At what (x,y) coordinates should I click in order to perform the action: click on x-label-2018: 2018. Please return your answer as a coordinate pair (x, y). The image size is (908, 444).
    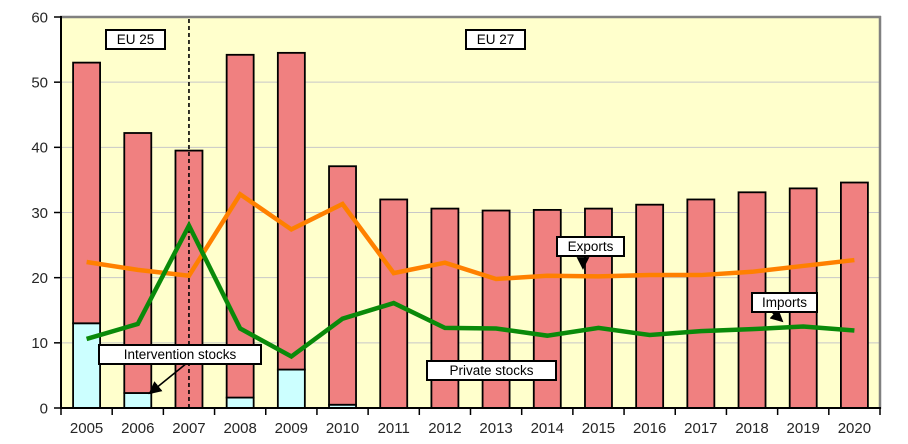
    Looking at the image, I should click on (751, 428).